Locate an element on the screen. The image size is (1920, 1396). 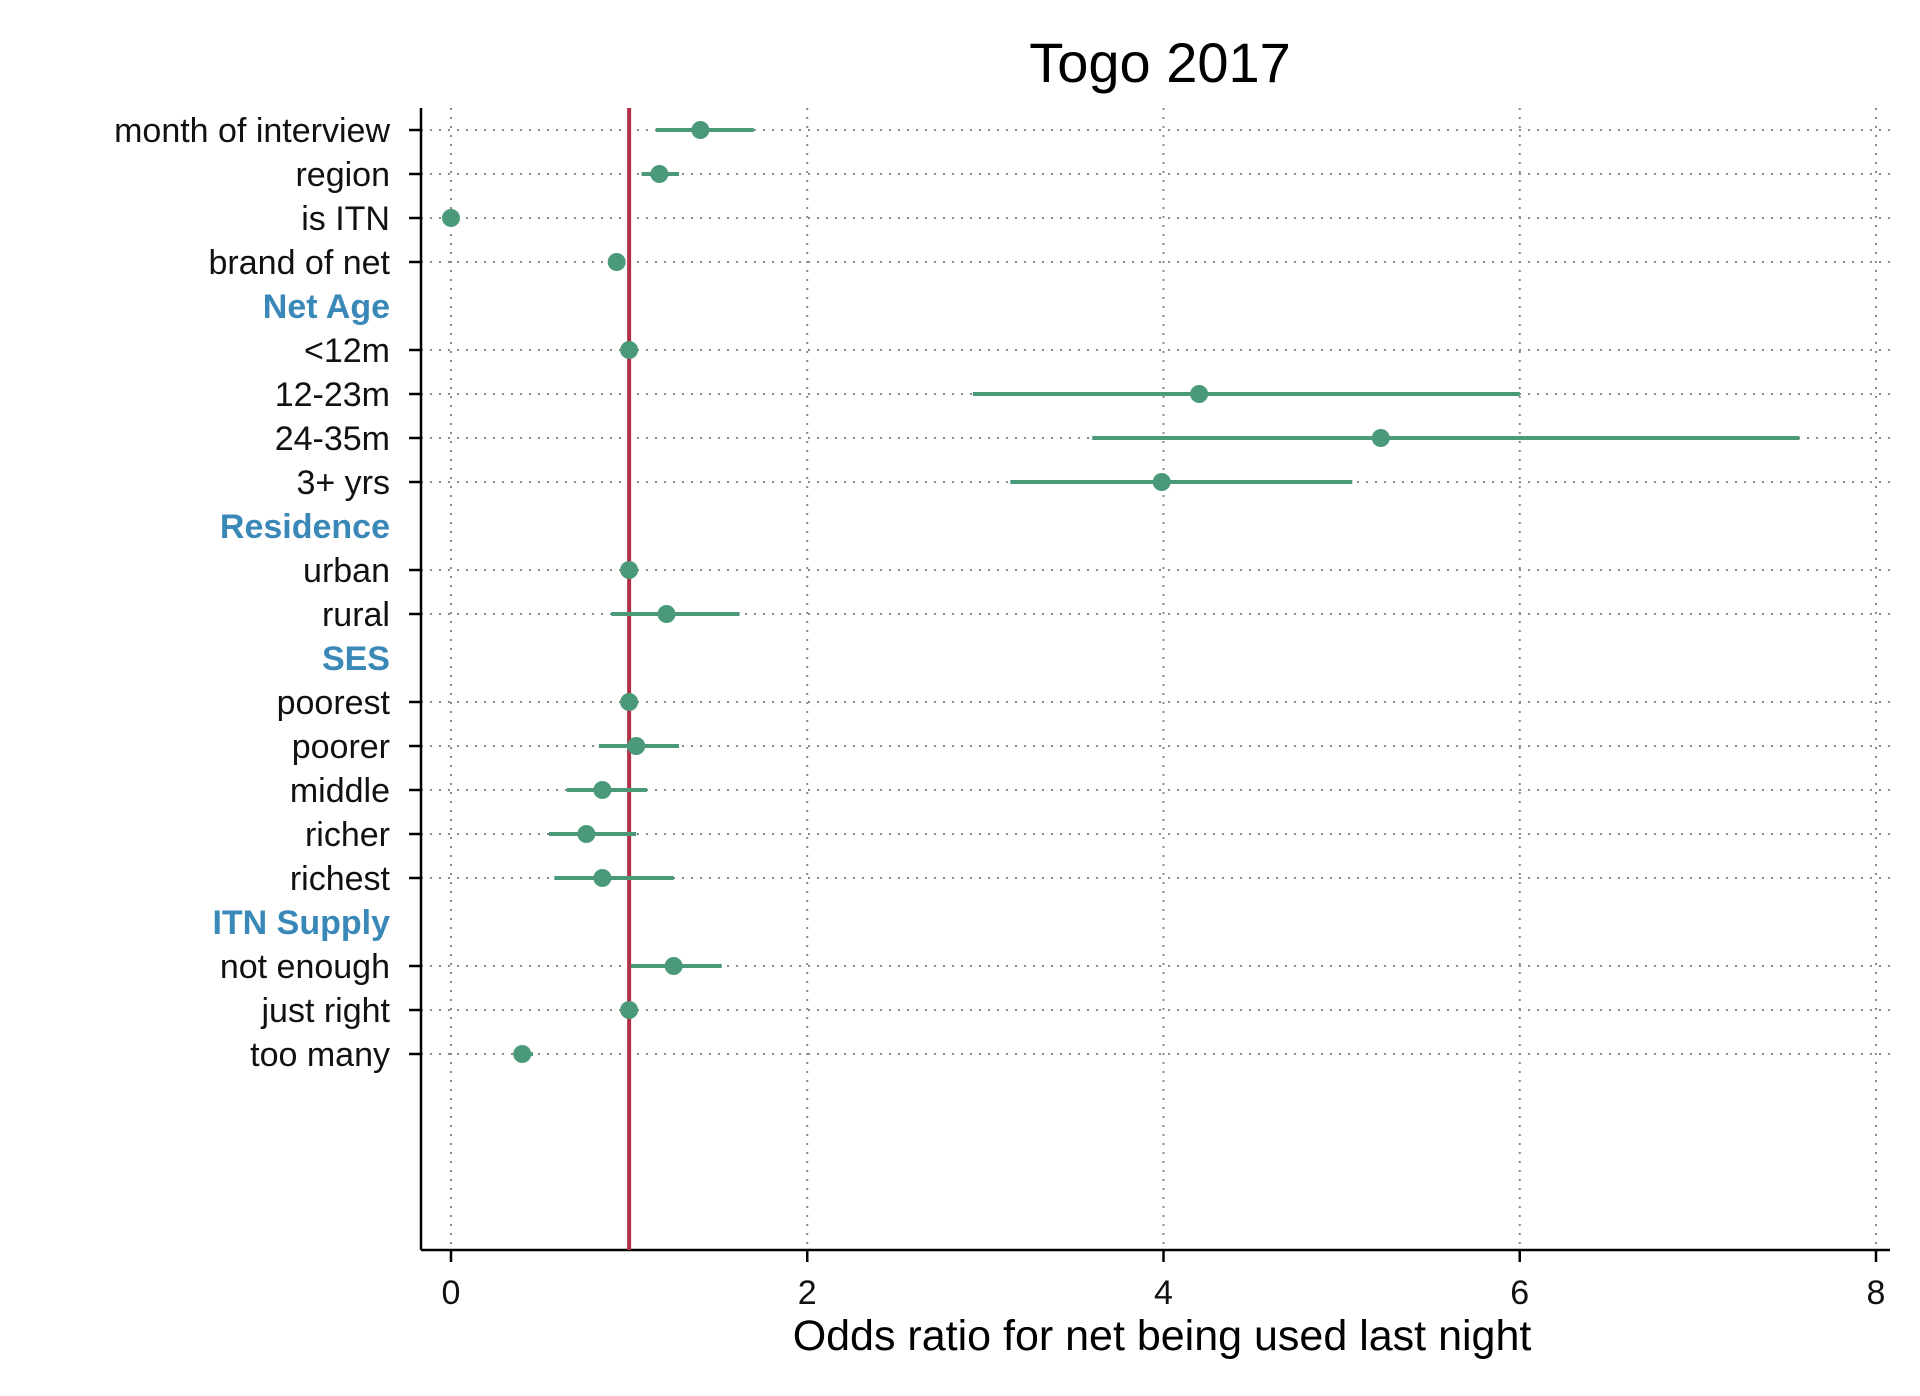
row-label: poorer is located at coordinates (341, 747).